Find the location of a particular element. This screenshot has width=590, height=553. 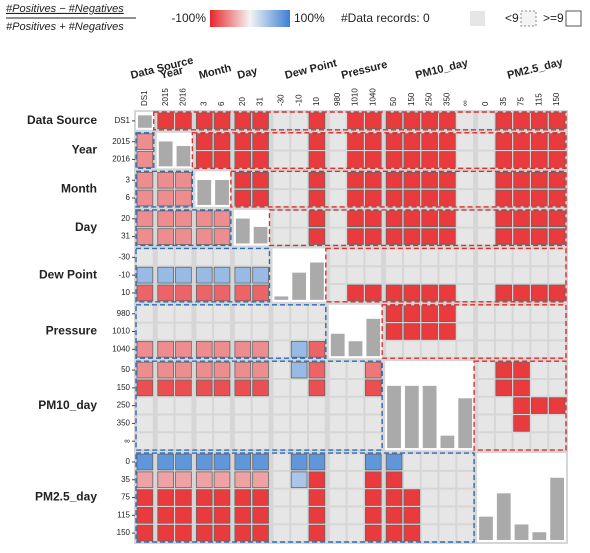

column-bin-label: 1040 is located at coordinates (372, 97).